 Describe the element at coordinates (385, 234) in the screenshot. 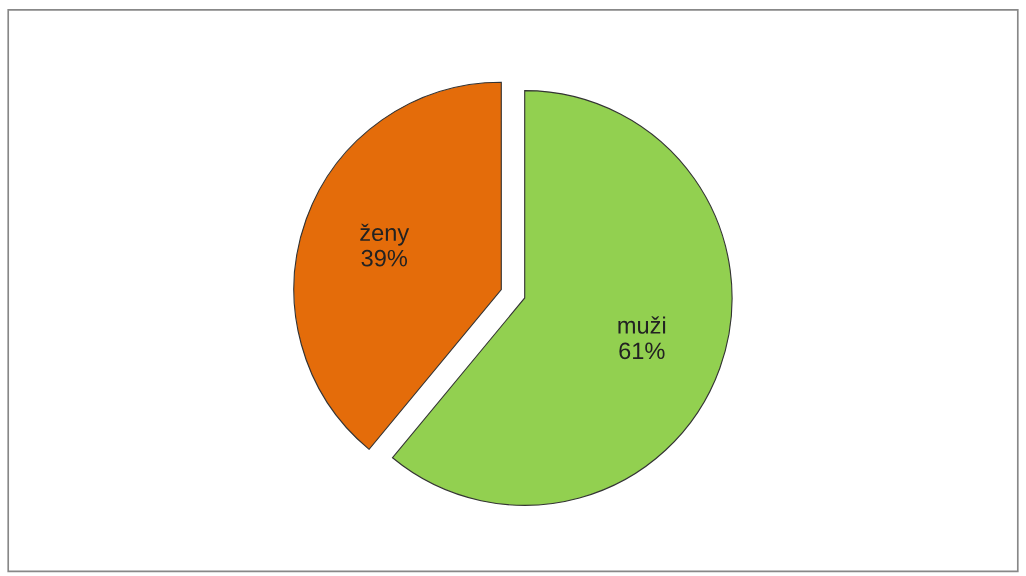

I see `slice-label: ženy` at that location.